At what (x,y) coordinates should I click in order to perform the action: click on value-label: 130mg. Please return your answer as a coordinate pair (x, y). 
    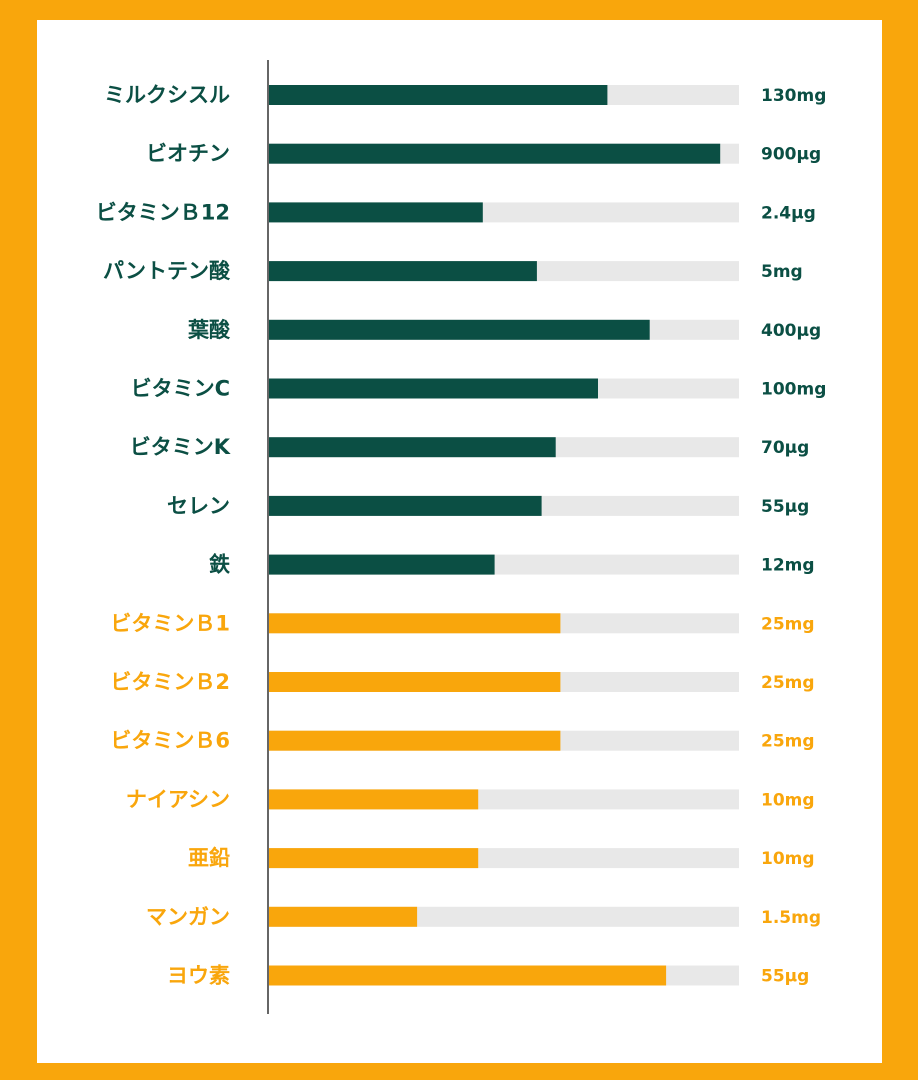
    Looking at the image, I should click on (793, 96).